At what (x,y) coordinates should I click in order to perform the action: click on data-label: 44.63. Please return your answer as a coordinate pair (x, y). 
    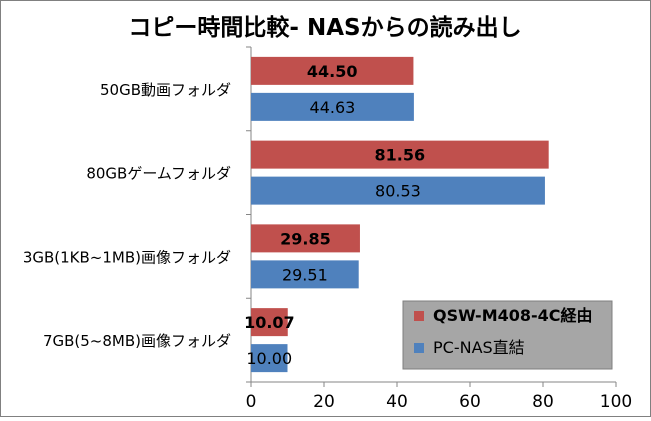
    Looking at the image, I should click on (333, 107).